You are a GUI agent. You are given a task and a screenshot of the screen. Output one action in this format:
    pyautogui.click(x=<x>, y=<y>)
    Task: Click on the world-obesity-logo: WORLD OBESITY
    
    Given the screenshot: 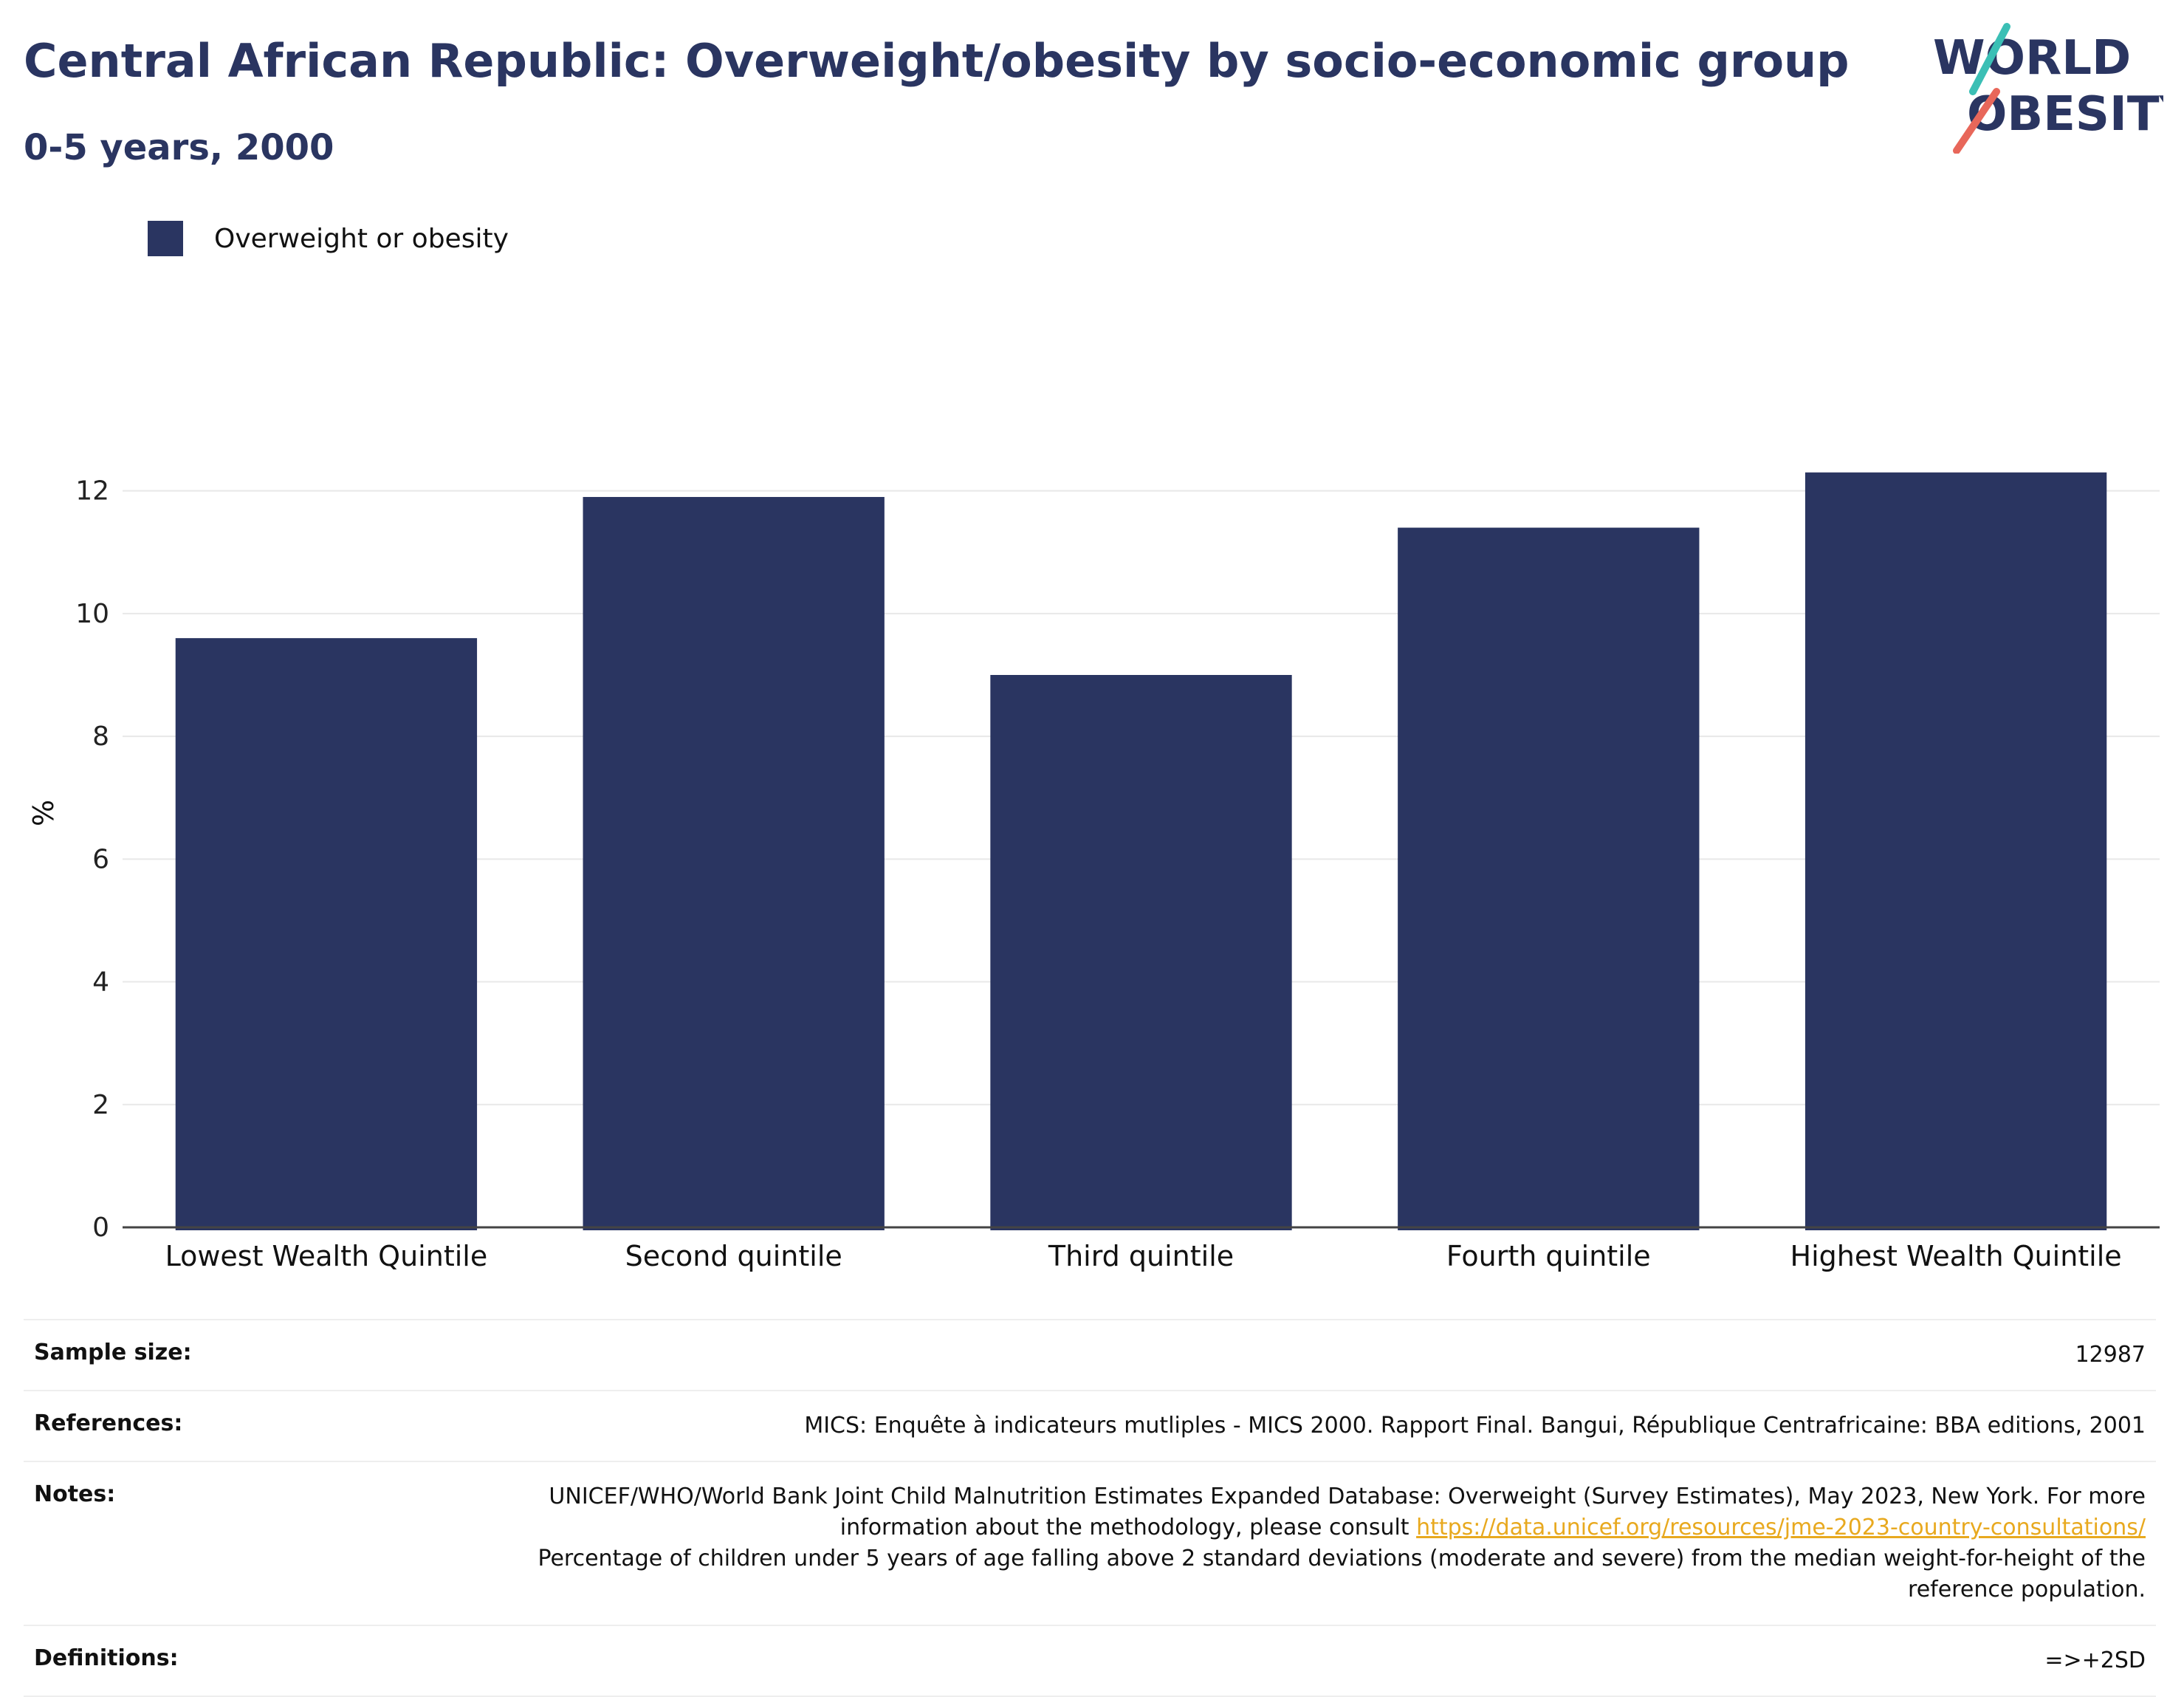 What is the action you would take?
    pyautogui.click(x=2048, y=88)
    